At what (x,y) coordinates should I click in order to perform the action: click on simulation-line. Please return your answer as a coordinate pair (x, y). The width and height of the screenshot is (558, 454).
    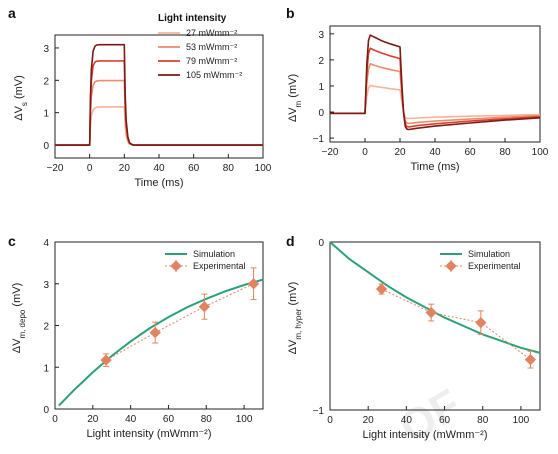
    Looking at the image, I should click on (161, 342).